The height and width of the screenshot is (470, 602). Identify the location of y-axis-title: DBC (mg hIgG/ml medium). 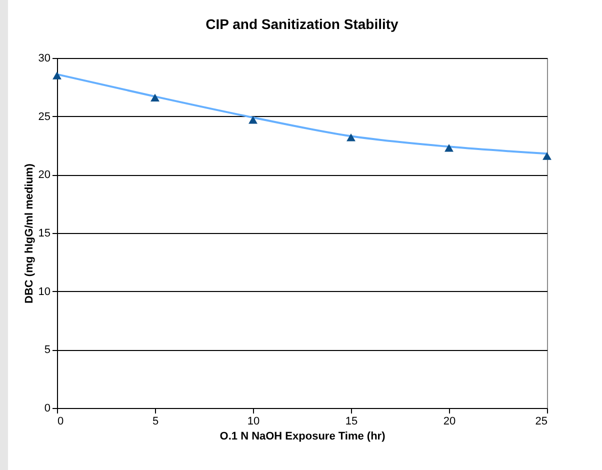
(29, 233).